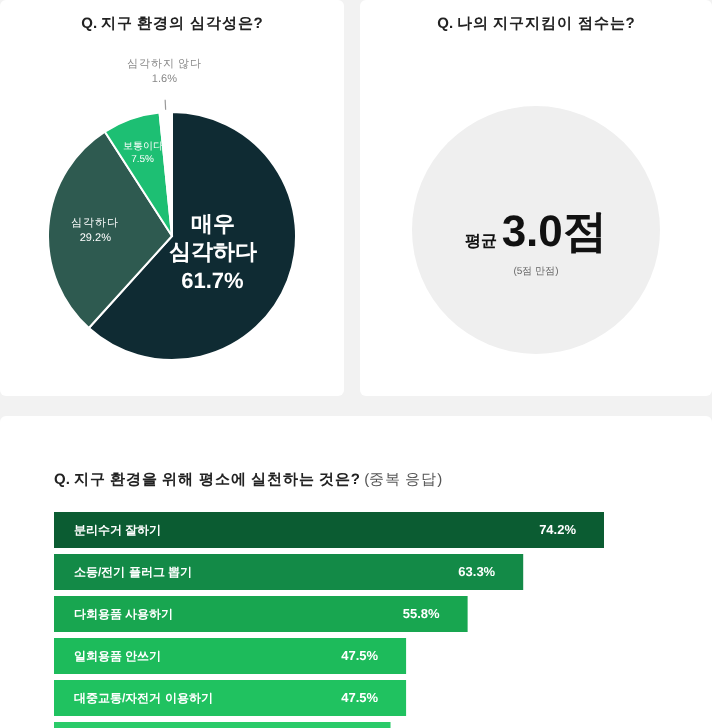 The width and height of the screenshot is (712, 728). Describe the element at coordinates (213, 281) in the screenshot. I see `data-label: 61.7%` at that location.